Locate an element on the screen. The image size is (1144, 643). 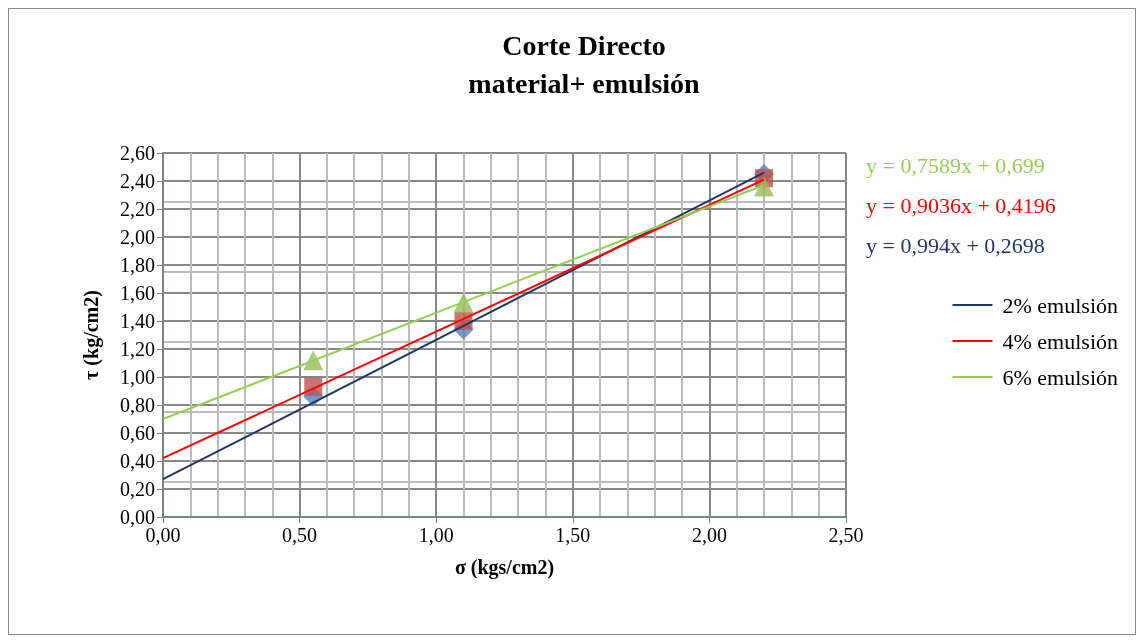
text: y = 0,994x + 0,2698 is located at coordinates (955, 245).